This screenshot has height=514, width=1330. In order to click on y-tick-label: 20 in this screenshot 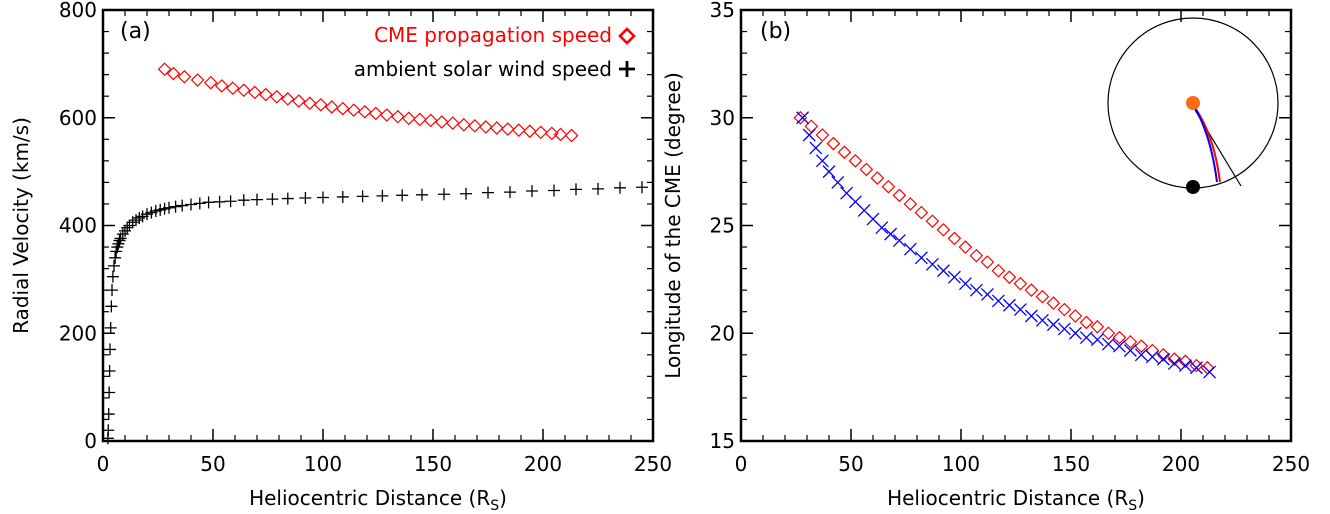, I will do `click(722, 333)`.